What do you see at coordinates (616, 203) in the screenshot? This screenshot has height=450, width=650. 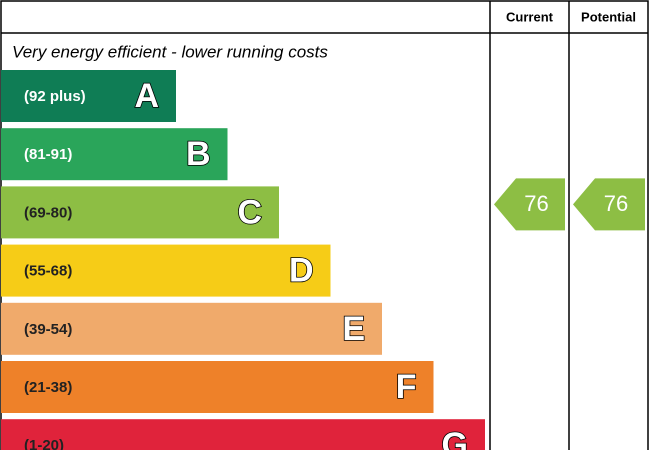 I see `potential-value: 76` at bounding box center [616, 203].